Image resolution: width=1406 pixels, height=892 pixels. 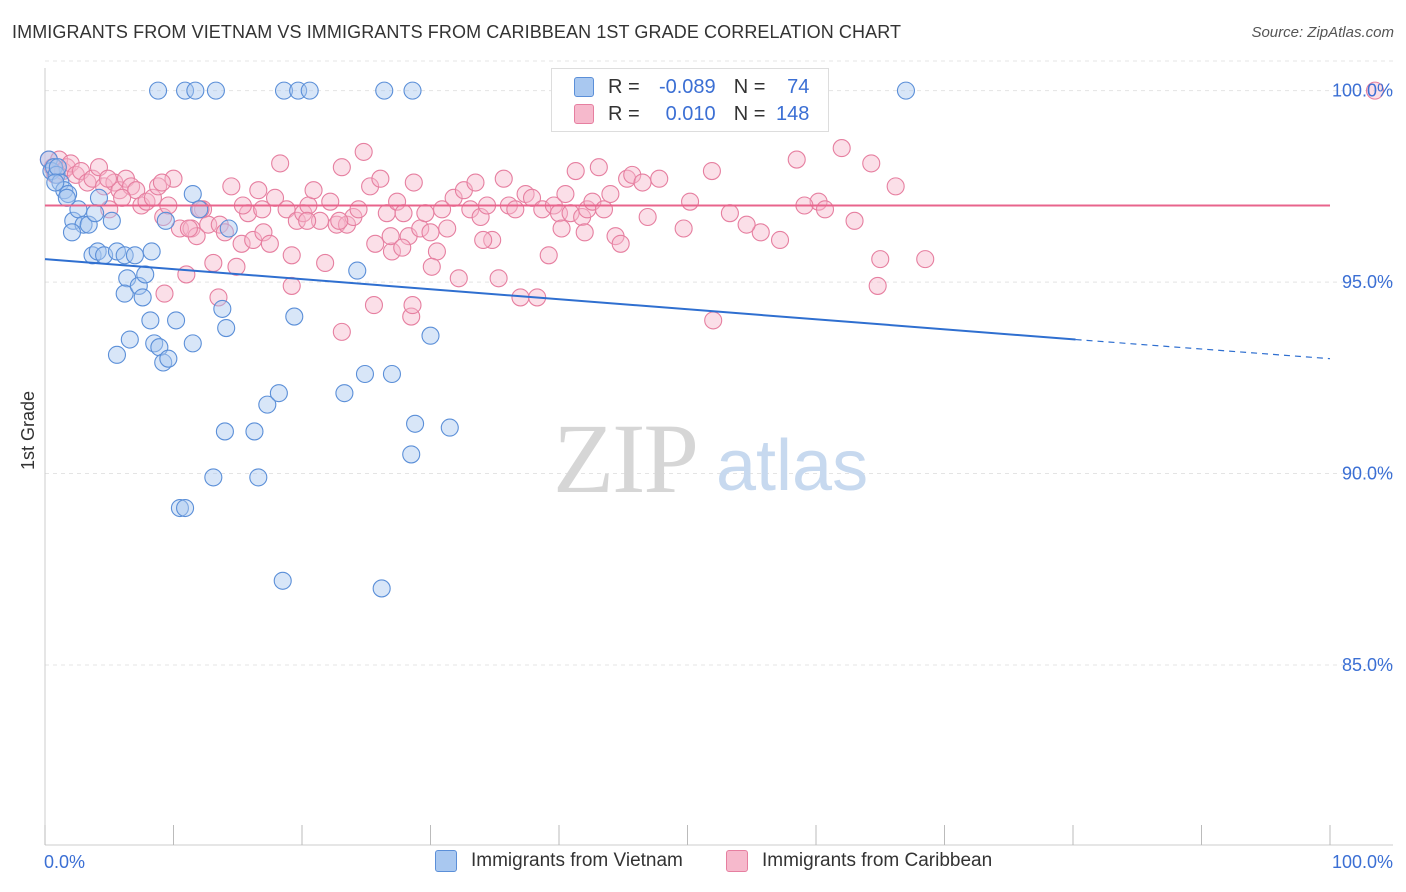 What do you see at coordinates (28, 430) in the screenshot?
I see `y-axis-label: 1st Grade` at bounding box center [28, 430].